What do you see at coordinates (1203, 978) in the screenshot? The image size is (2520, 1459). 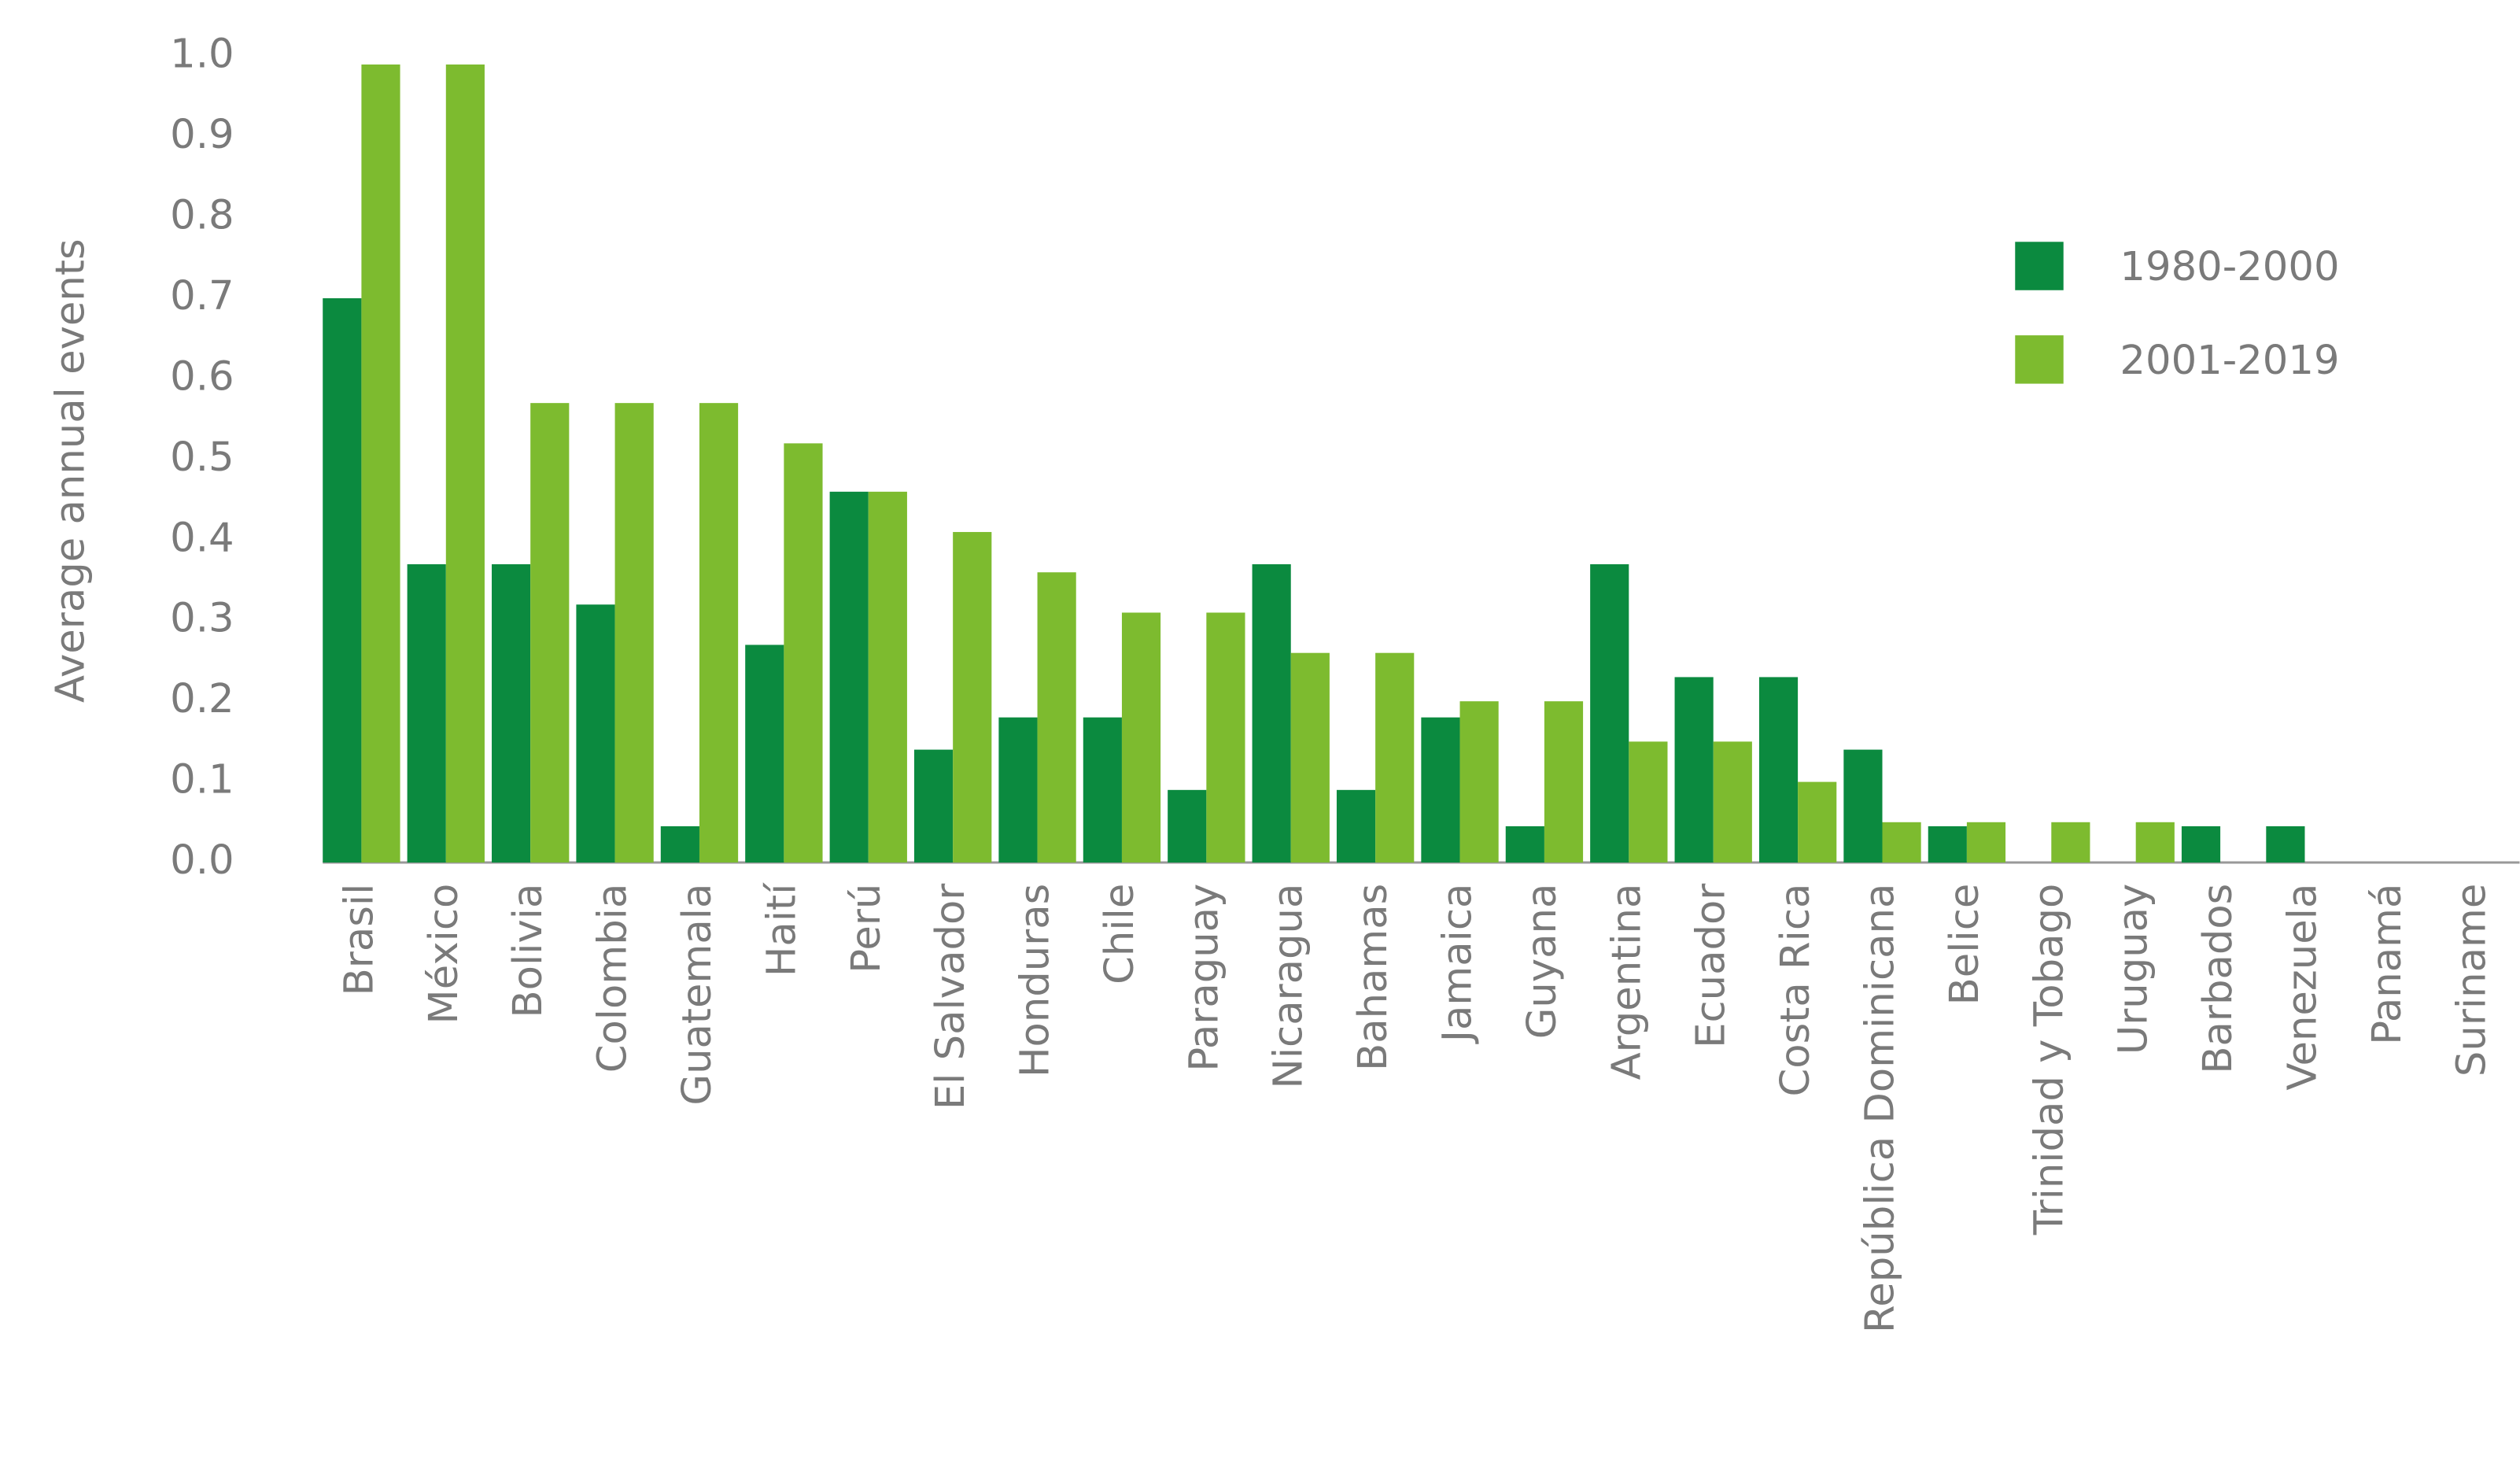 I see `x-tick-label: Paraguay` at bounding box center [1203, 978].